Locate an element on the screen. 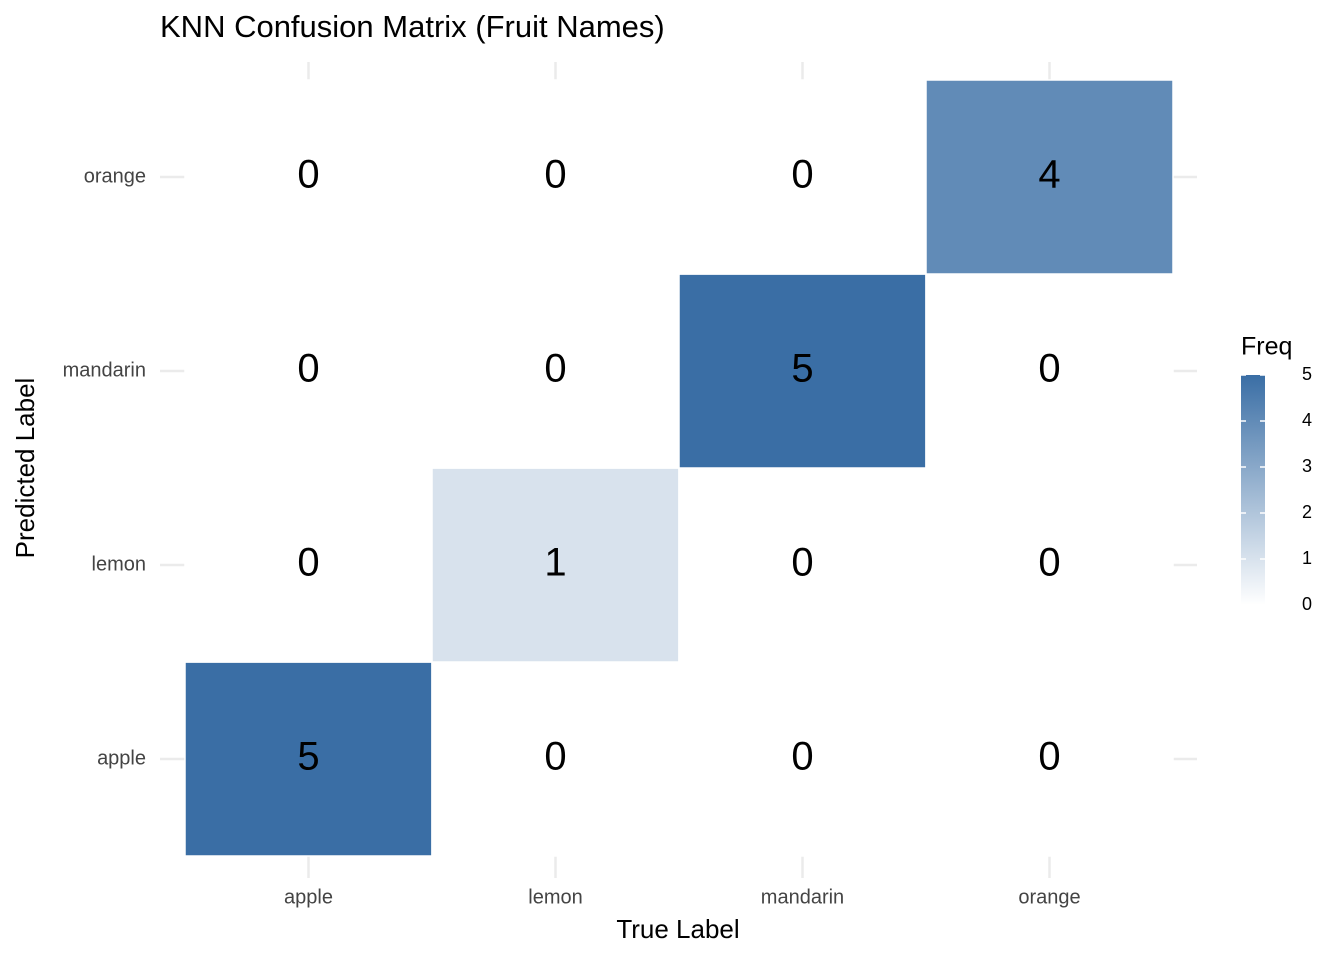  y-tick-label: lemon is located at coordinates (119, 564).